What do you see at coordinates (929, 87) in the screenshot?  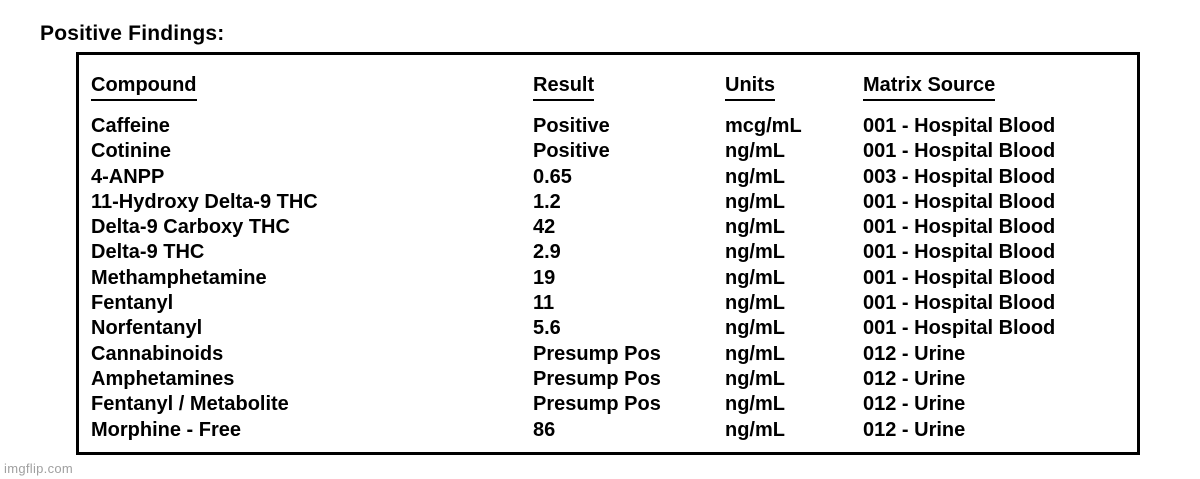 I see `column-header-matrix-source-label: Matrix Source` at bounding box center [929, 87].